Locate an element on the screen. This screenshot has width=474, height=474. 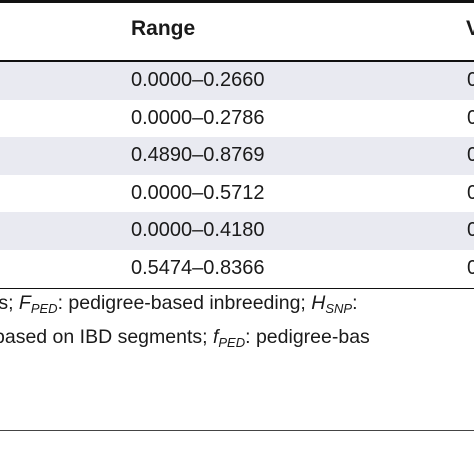
table-row: 0.5474–0.8366 0 is located at coordinates (237, 269).